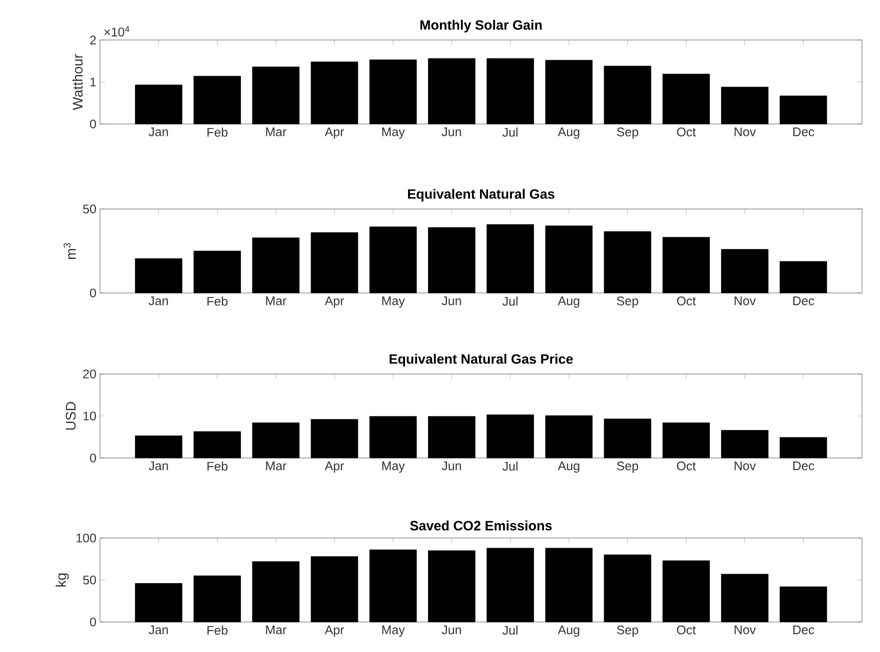  Describe the element at coordinates (86, 538) in the screenshot. I see `y-tick-label: 100` at that location.